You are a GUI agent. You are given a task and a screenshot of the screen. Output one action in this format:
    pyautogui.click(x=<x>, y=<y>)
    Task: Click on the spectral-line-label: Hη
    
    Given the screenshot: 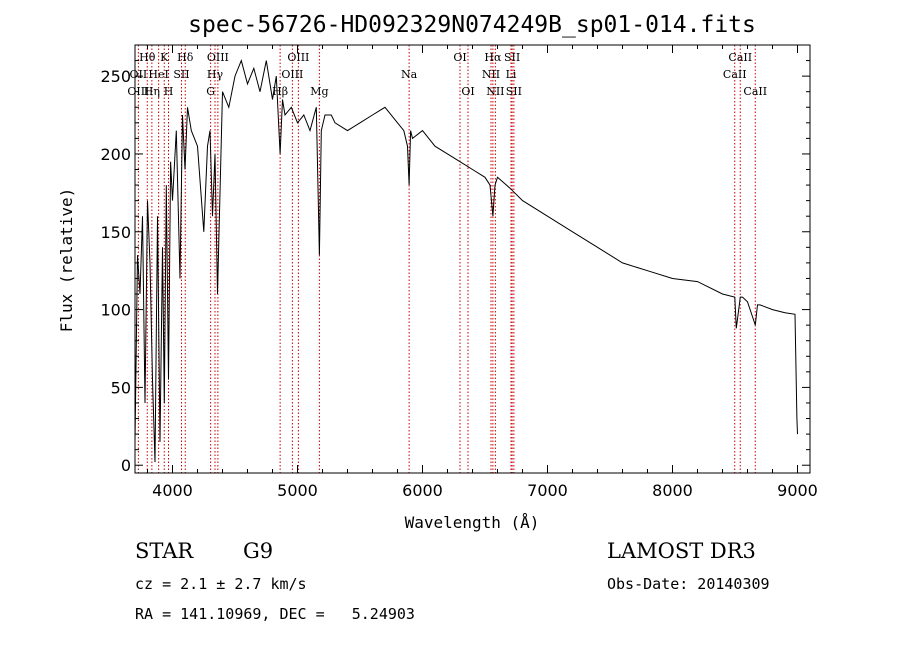 What is the action you would take?
    pyautogui.click(x=152, y=91)
    